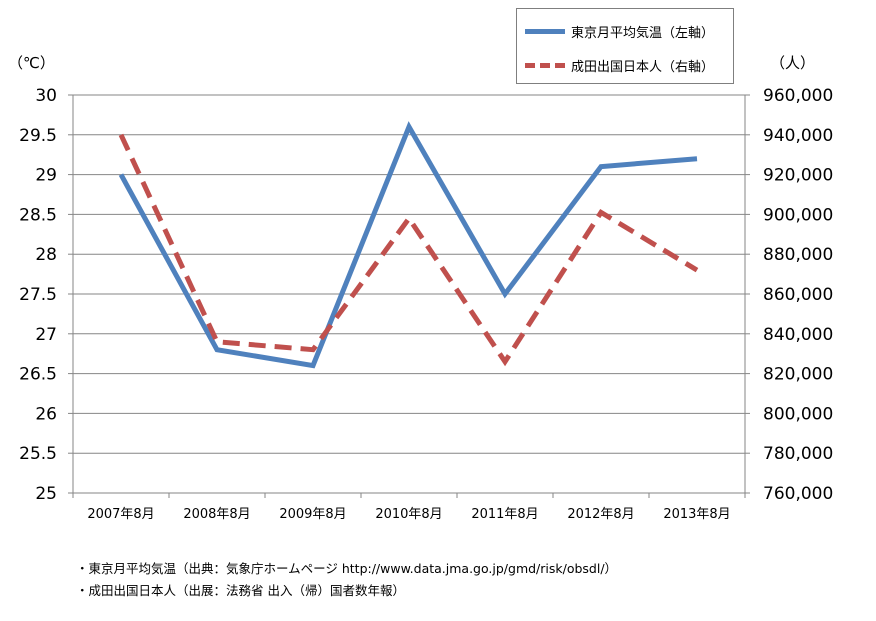  Describe the element at coordinates (798, 176) in the screenshot. I see `right-tick-label: 920,000` at that location.